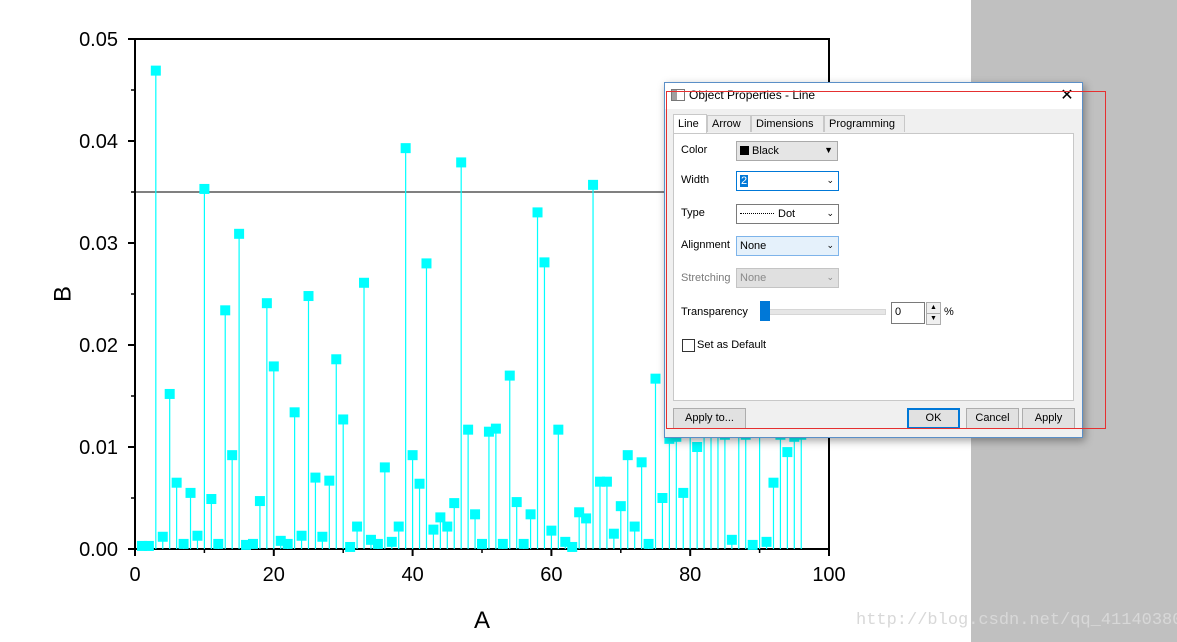  What do you see at coordinates (705, 245) in the screenshot?
I see `alignment-label: Alignment` at bounding box center [705, 245].